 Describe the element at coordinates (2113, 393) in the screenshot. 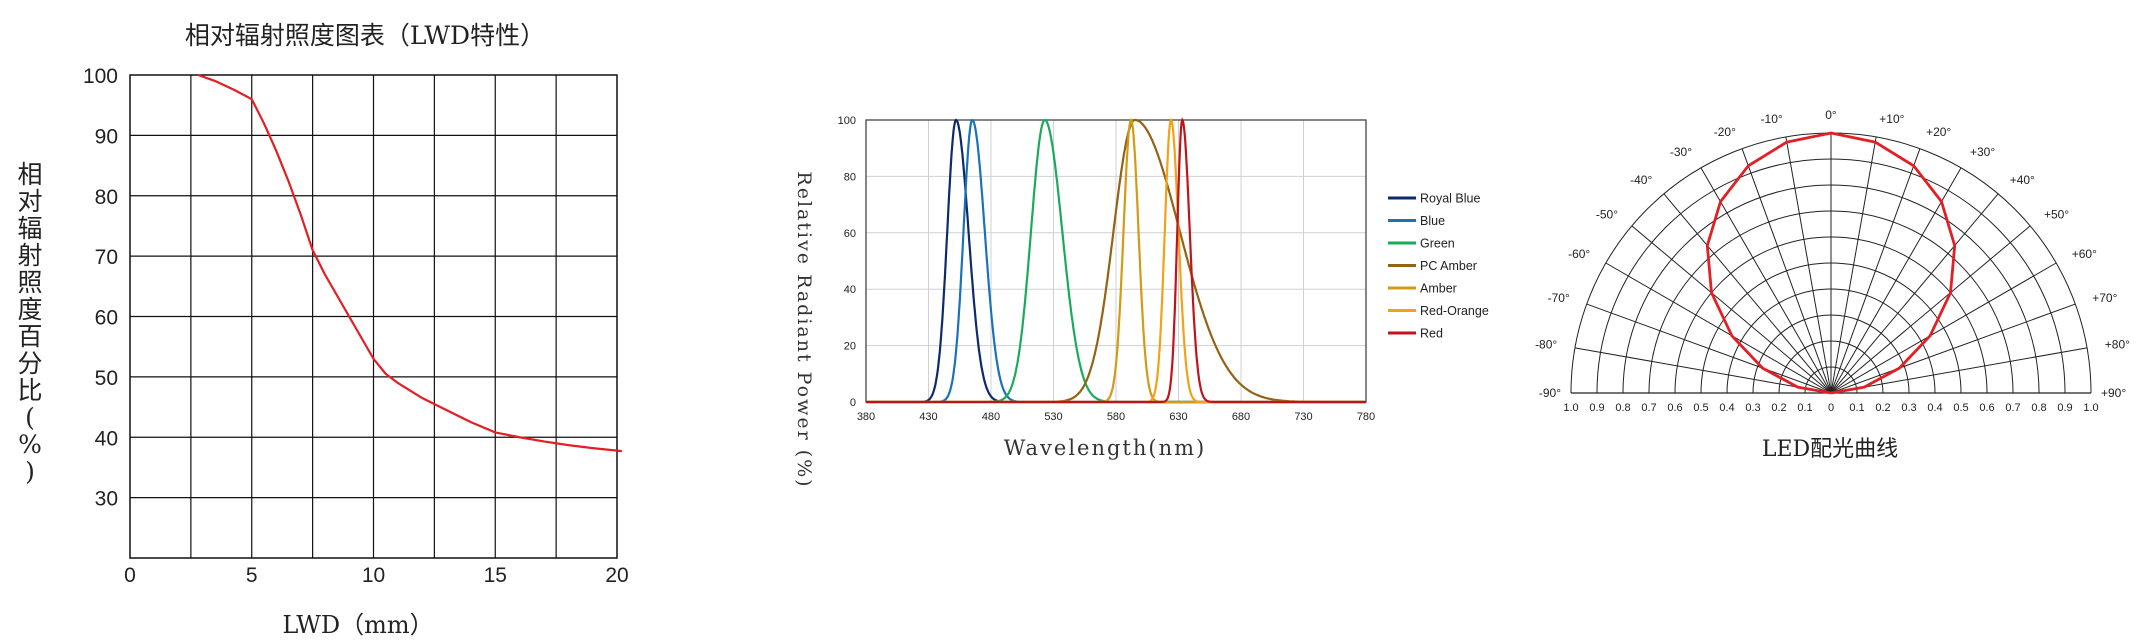

I see `chart3-angle-label: +90°` at that location.